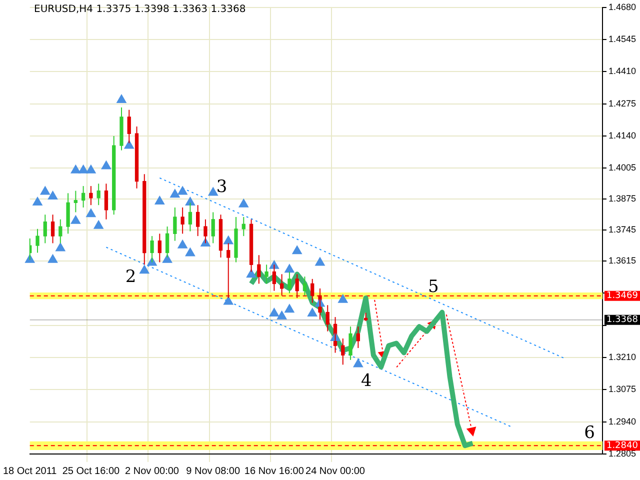 This screenshot has height=480, width=640. I want to click on chart-title: EURUSD,H4 1.3375 1.3398 1.3363 1.3368, so click(140, 9).